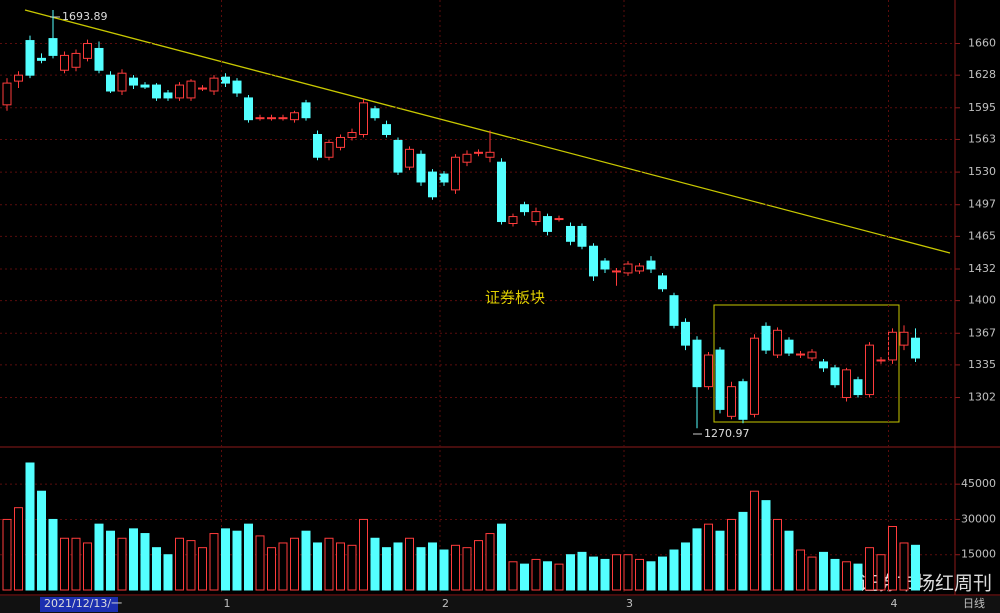 The height and width of the screenshot is (613, 1000). What do you see at coordinates (974, 603) in the screenshot?
I see `period-label: 日线` at bounding box center [974, 603].